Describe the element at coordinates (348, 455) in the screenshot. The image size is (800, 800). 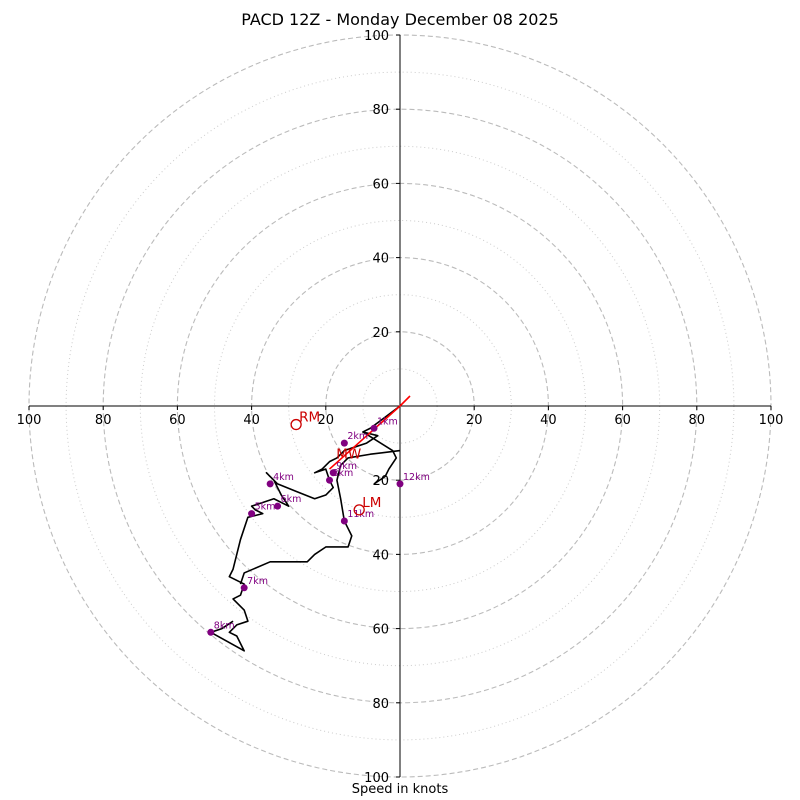
I see `storm-motion-label: MW` at that location.